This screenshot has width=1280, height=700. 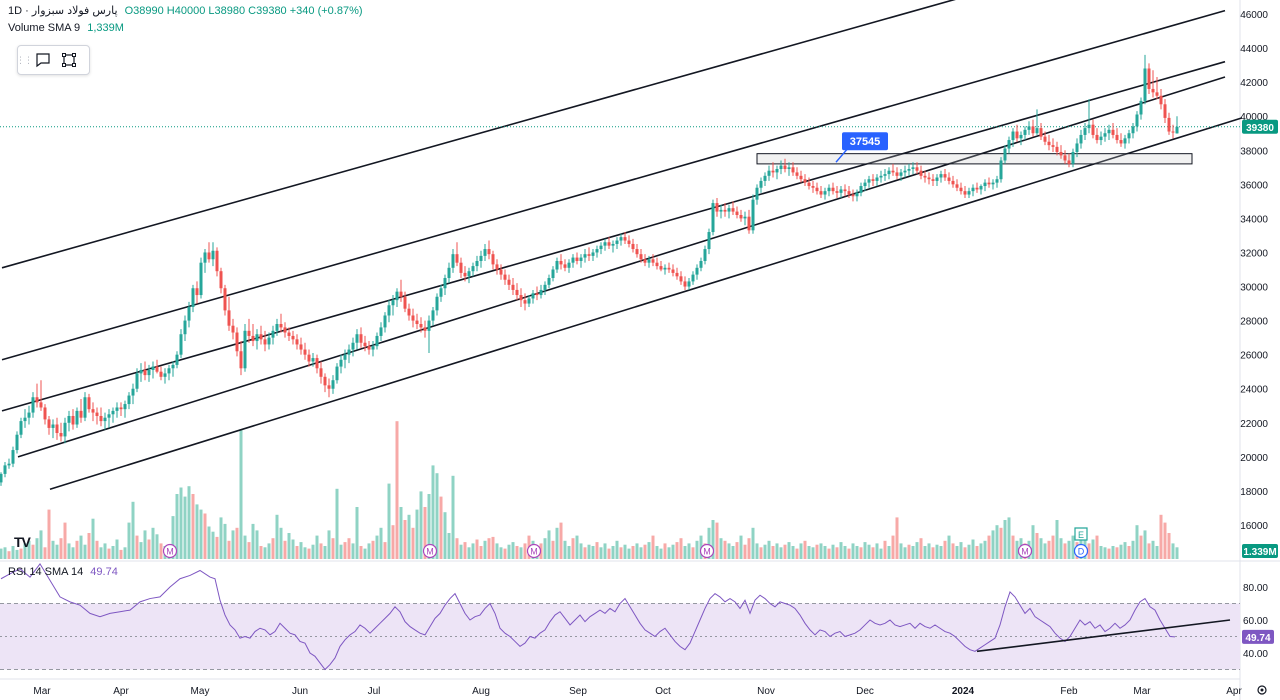 What do you see at coordinates (24, 59) in the screenshot?
I see `drag-grip-icon: ⋮⋮` at bounding box center [24, 59].